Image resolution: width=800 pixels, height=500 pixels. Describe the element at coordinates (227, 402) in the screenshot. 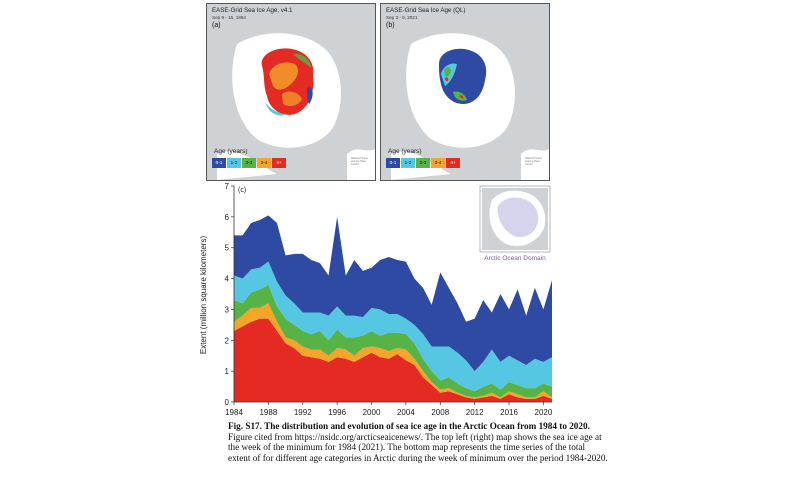

I see `y-tick-label: 0` at that location.